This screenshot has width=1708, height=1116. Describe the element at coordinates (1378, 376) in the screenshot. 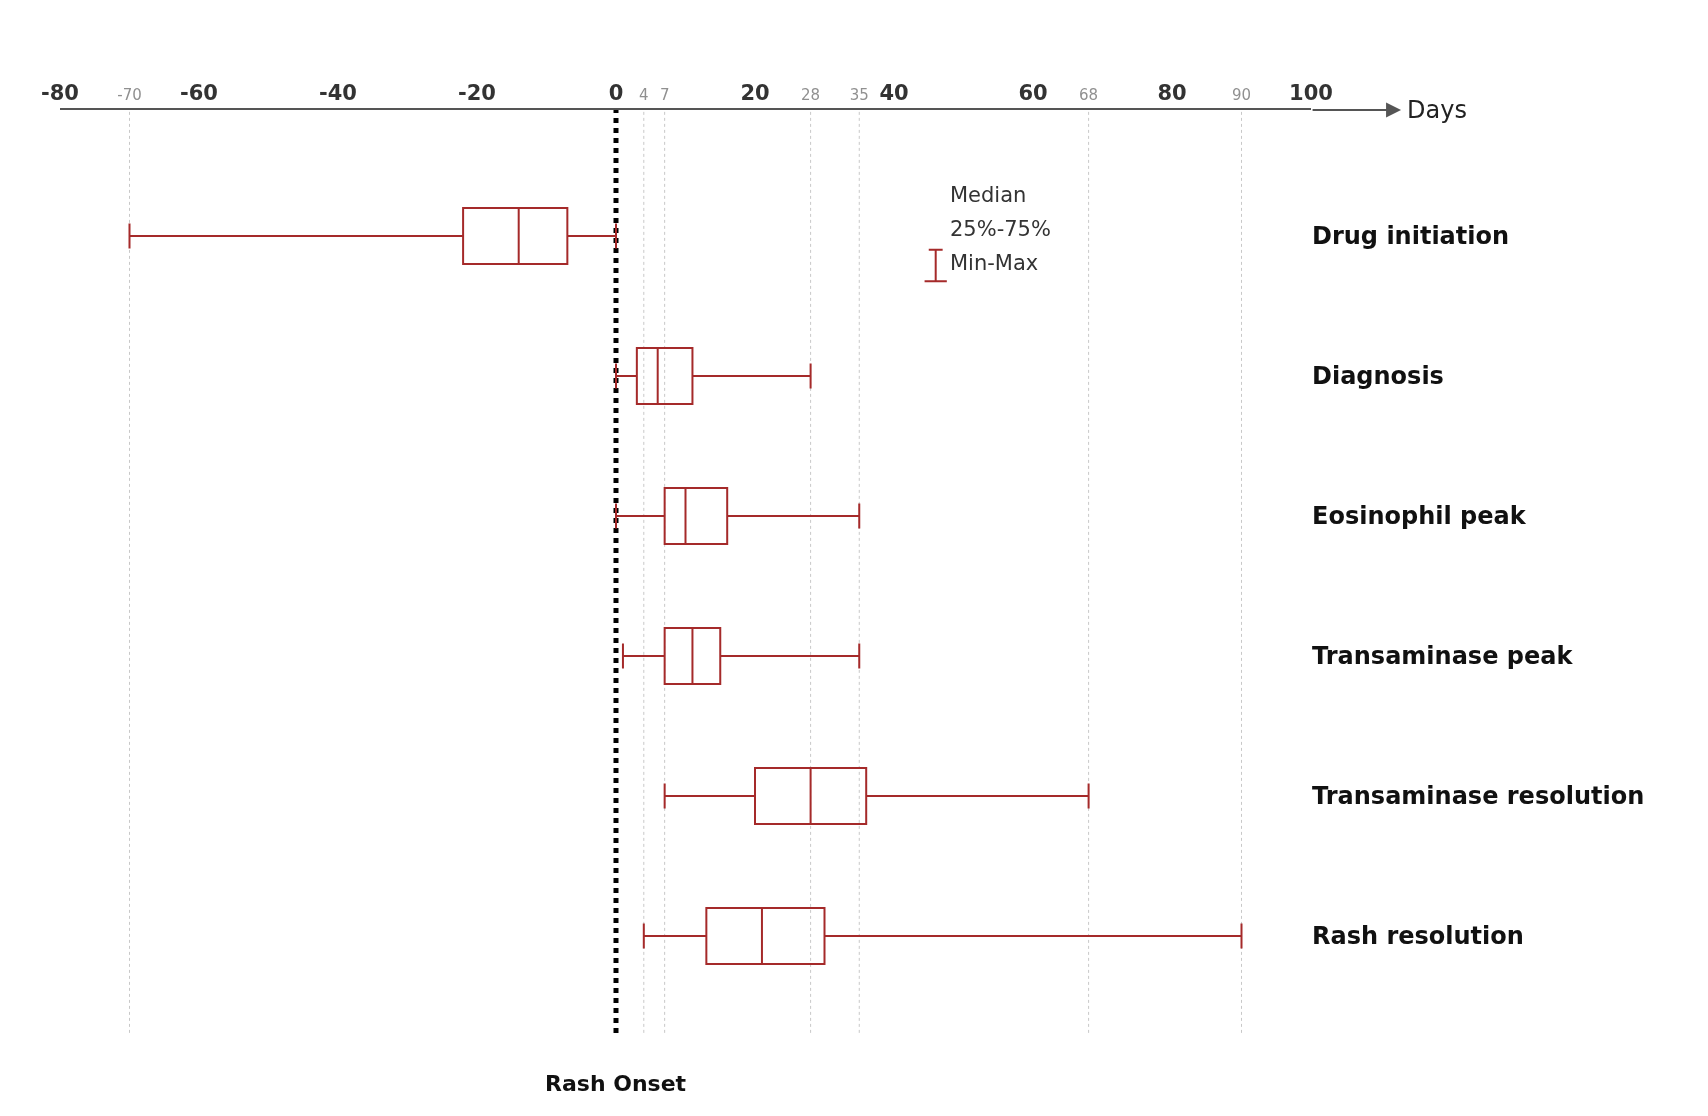

I see `y-tick-label: Diagnosis` at that location.